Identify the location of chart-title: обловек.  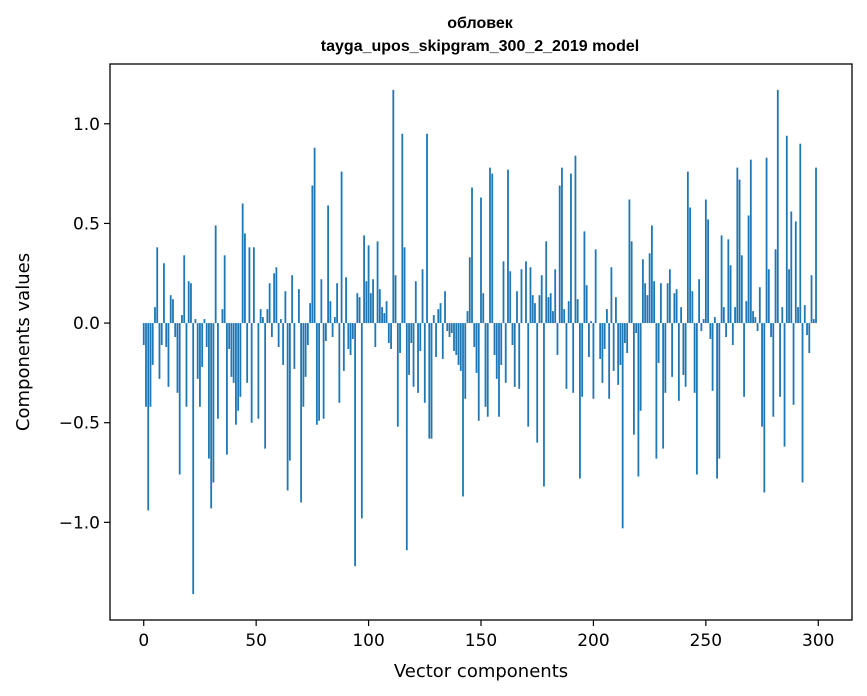
(480, 23).